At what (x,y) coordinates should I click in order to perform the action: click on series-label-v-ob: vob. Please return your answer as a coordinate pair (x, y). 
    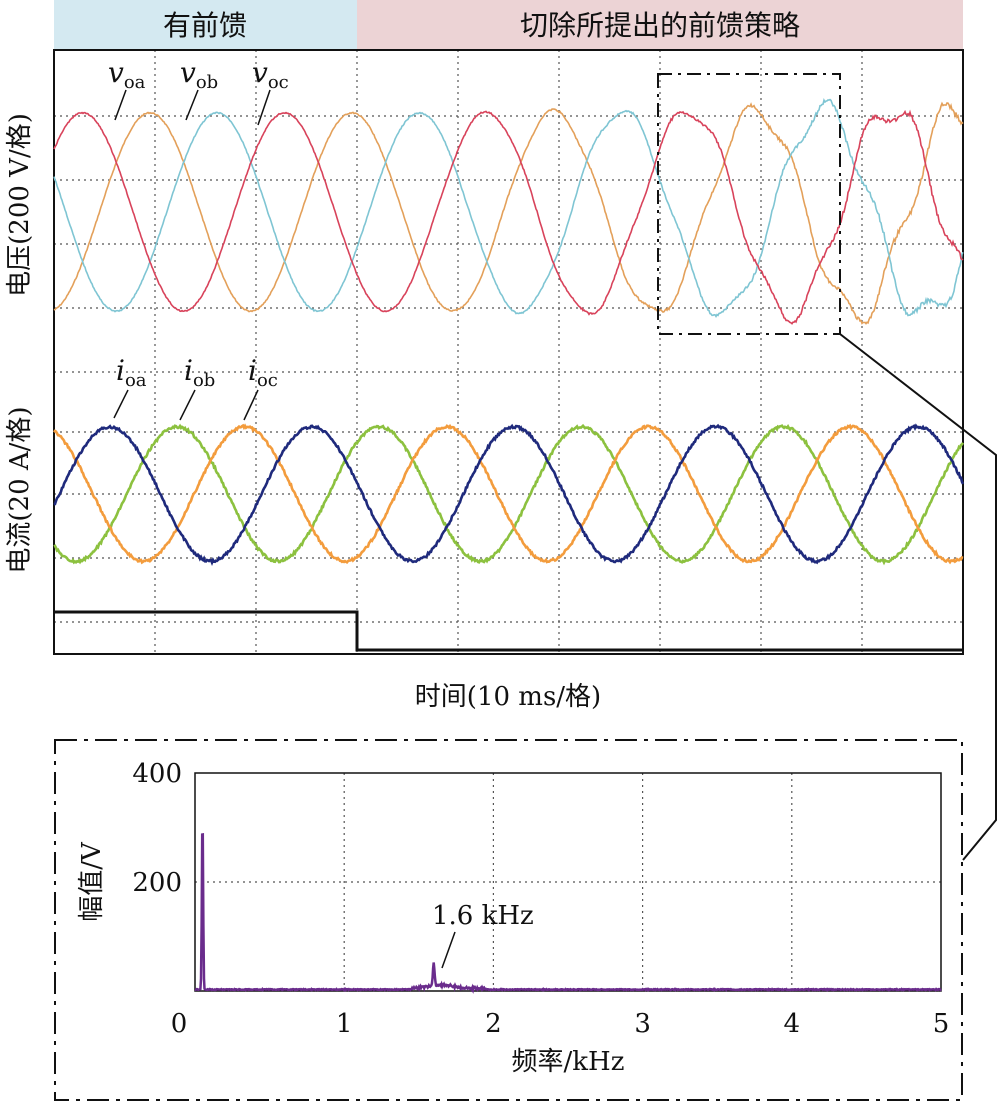
    Looking at the image, I should click on (199, 74).